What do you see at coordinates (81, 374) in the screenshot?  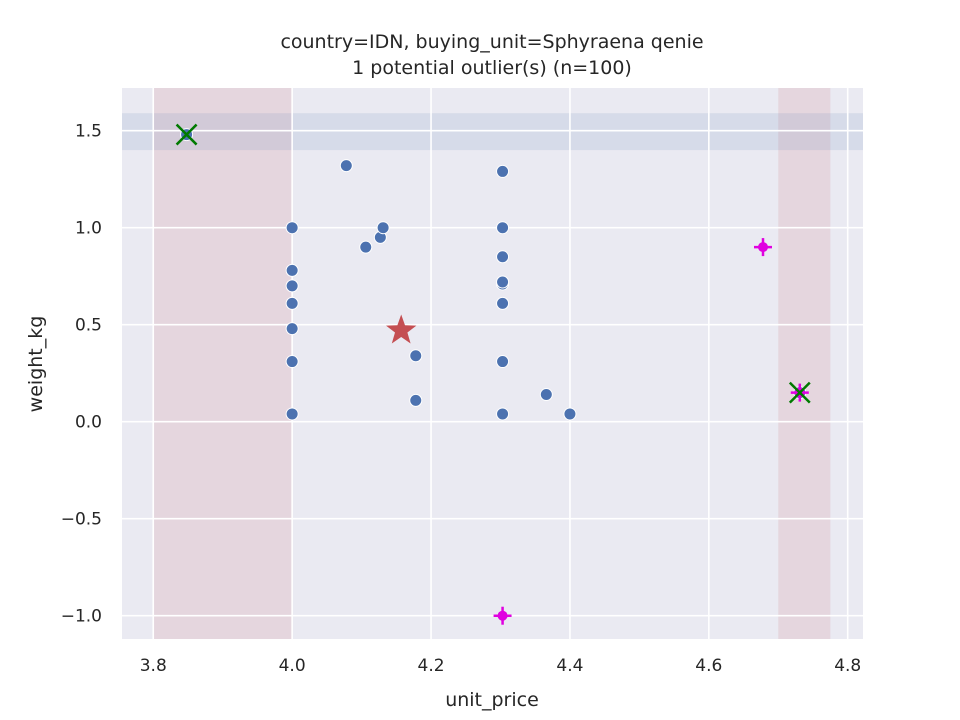 I see `y-tick-labels: −1.0 −0.5 0.0 0.5 1.0 1.5` at bounding box center [81, 374].